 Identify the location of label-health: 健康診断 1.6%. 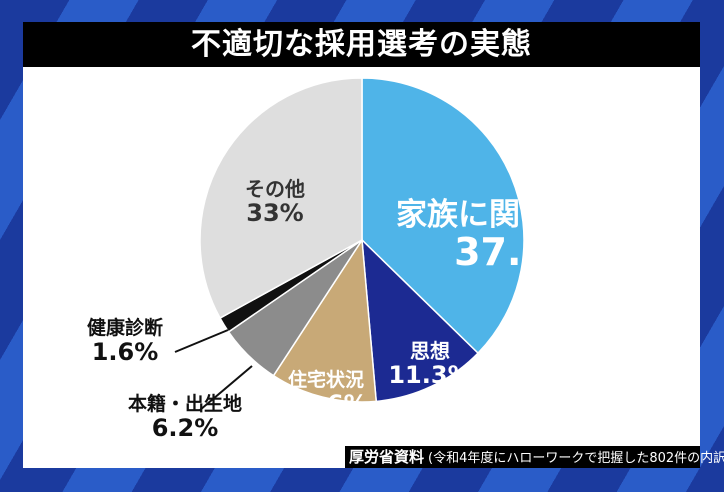
(125, 341).